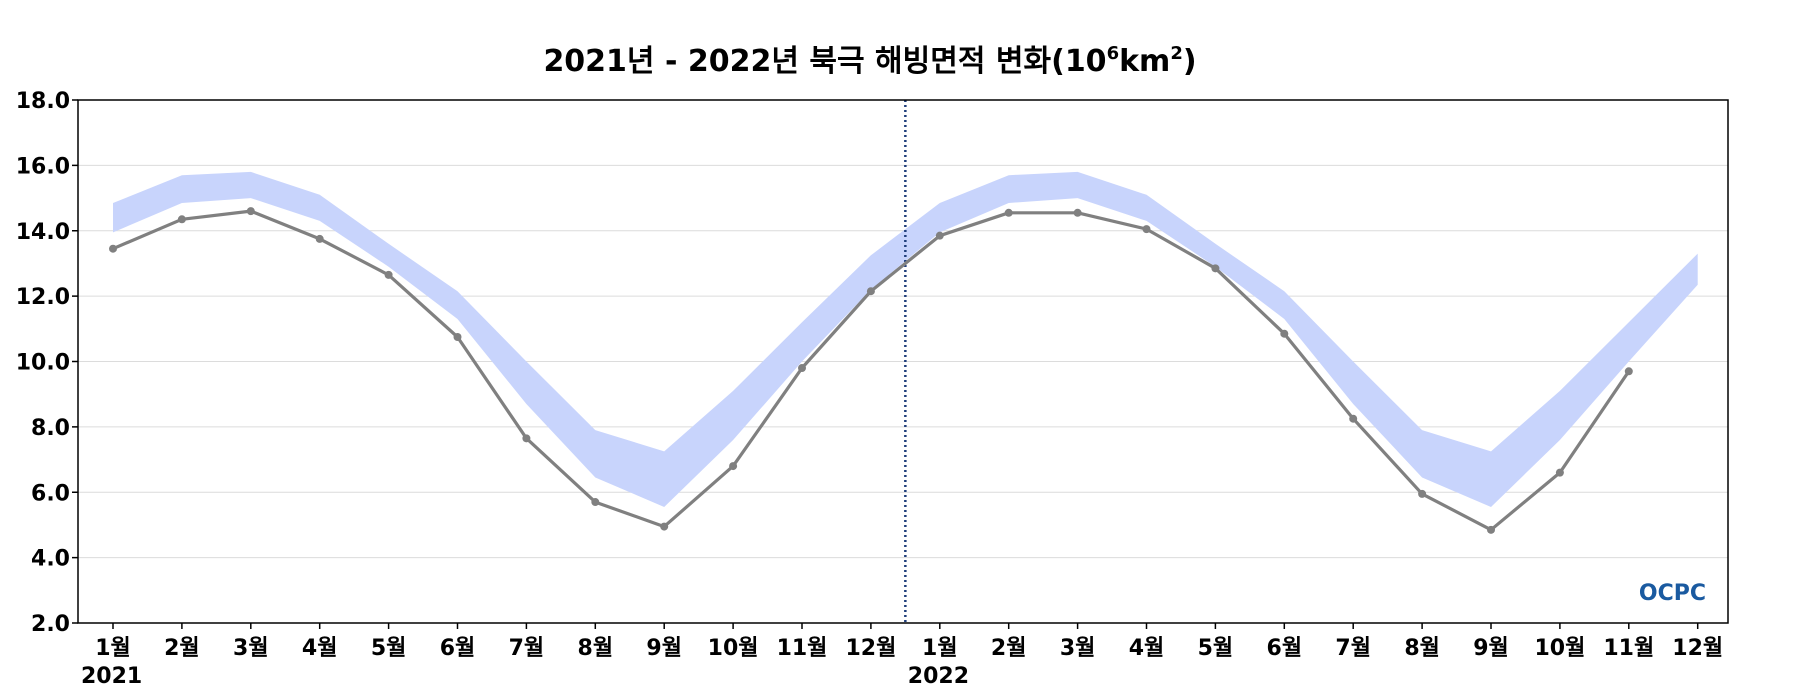 The height and width of the screenshot is (700, 1800). Describe the element at coordinates (182, 648) in the screenshot. I see `x-tick-label-1: 2월` at that location.